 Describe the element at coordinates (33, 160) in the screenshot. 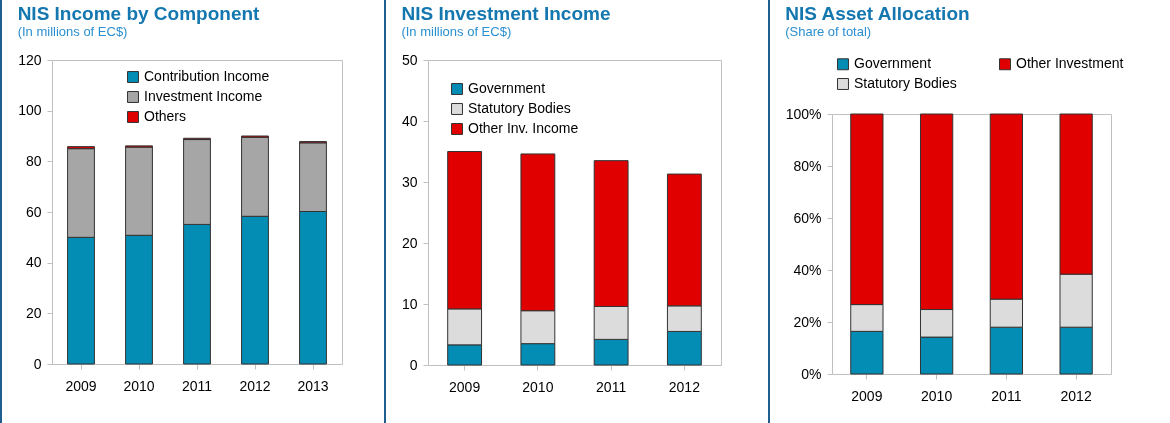

I see `y-tick-label: 80` at that location.